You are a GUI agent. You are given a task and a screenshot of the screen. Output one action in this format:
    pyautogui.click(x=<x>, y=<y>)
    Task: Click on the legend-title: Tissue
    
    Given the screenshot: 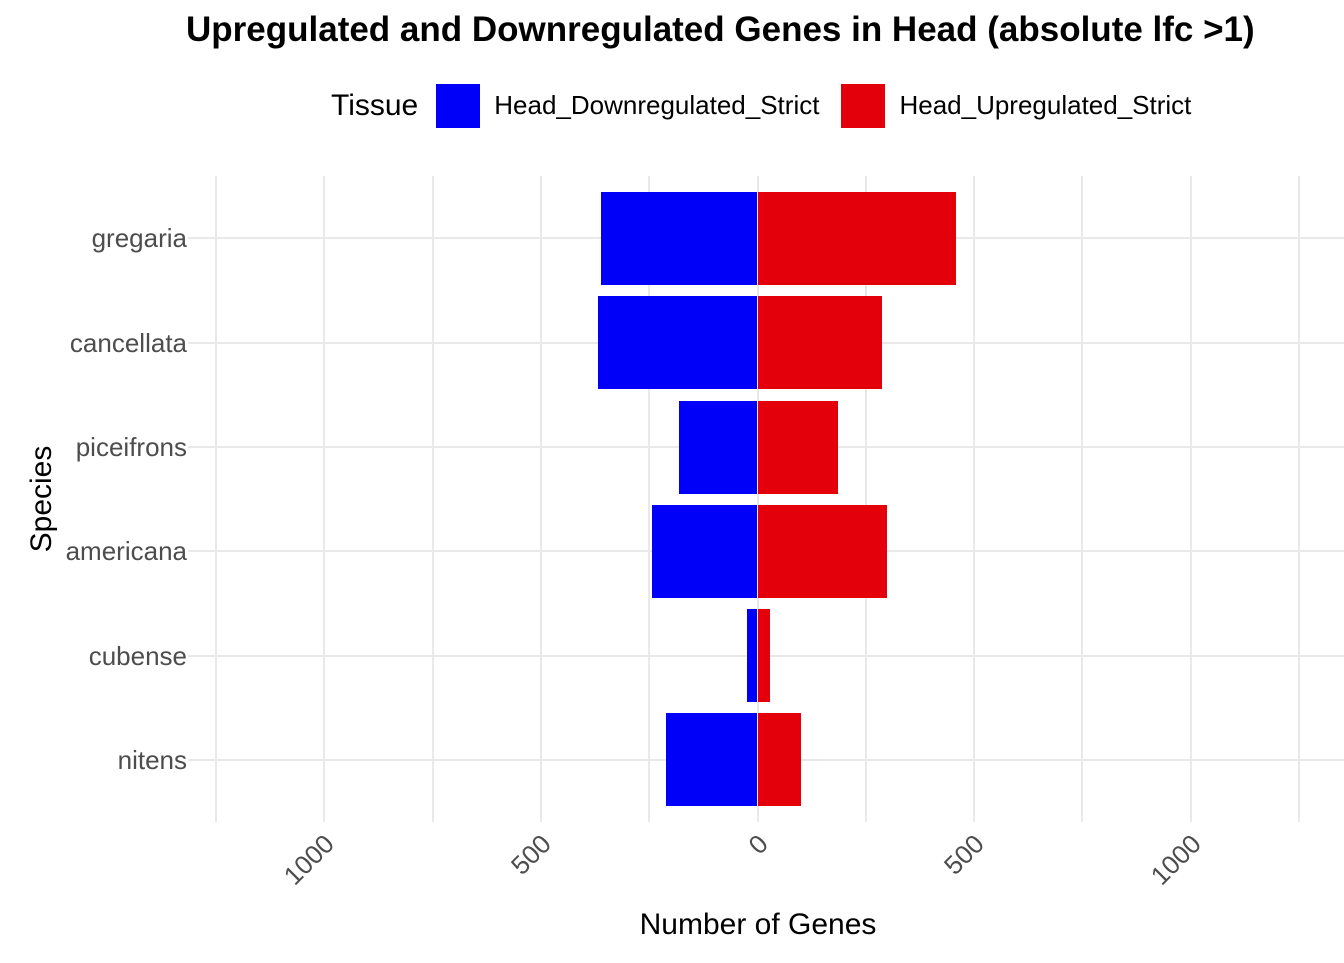 What is the action you would take?
    pyautogui.click(x=375, y=105)
    